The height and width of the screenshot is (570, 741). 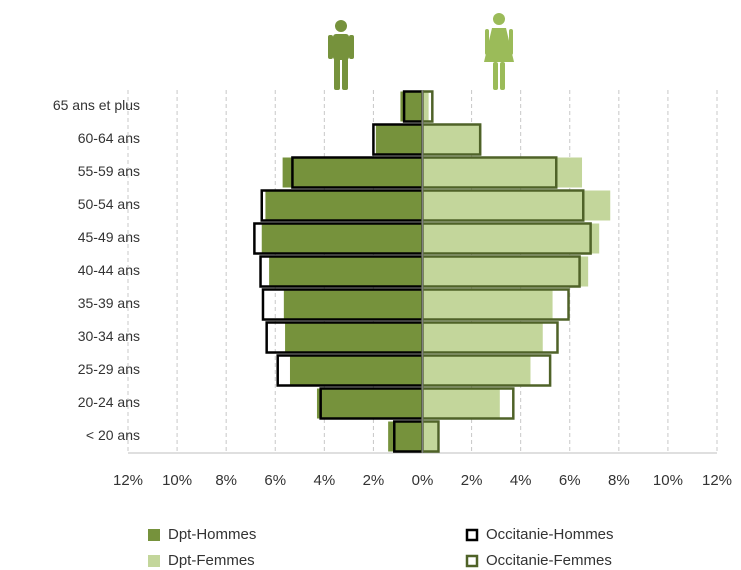 What do you see at coordinates (549, 560) in the screenshot?
I see `legend-label: Occitanie-Femmes` at bounding box center [549, 560].